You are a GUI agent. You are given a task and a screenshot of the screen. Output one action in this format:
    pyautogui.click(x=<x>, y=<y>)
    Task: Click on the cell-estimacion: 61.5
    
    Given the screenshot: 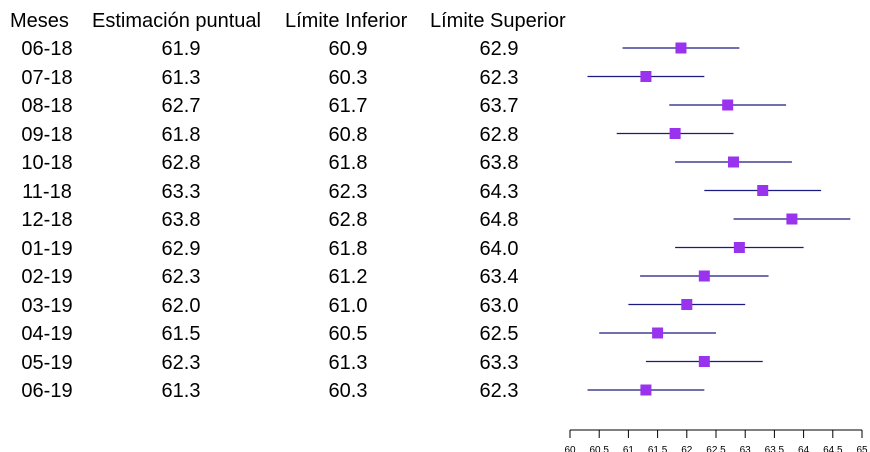 What is the action you would take?
    pyautogui.click(x=181, y=334)
    